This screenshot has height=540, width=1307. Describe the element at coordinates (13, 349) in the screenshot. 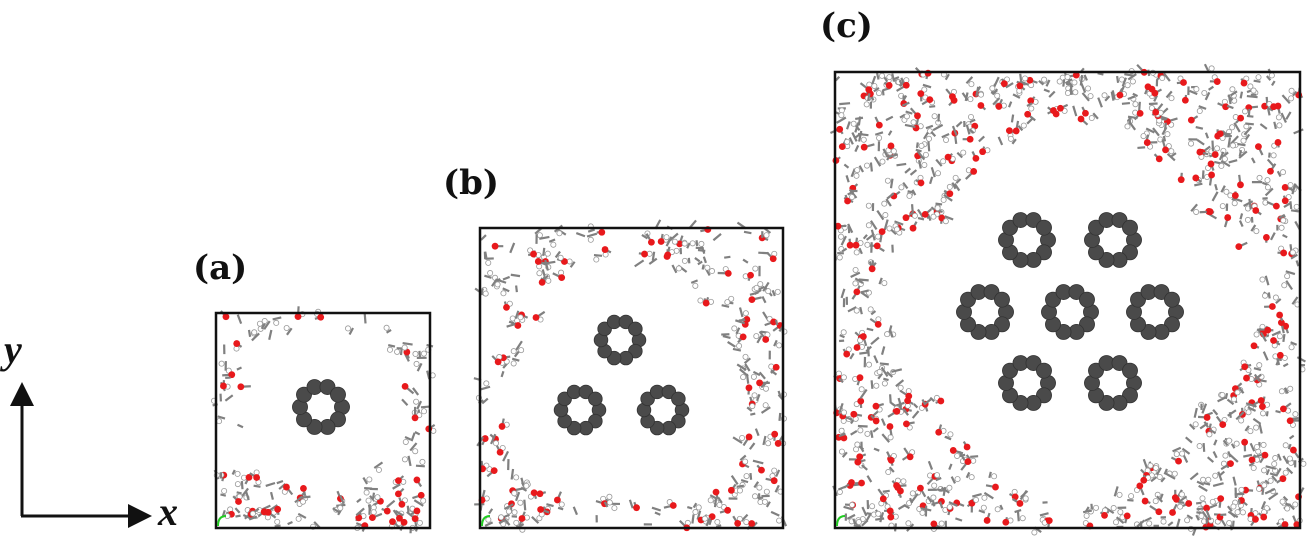

I see `y-axis-label: y` at that location.